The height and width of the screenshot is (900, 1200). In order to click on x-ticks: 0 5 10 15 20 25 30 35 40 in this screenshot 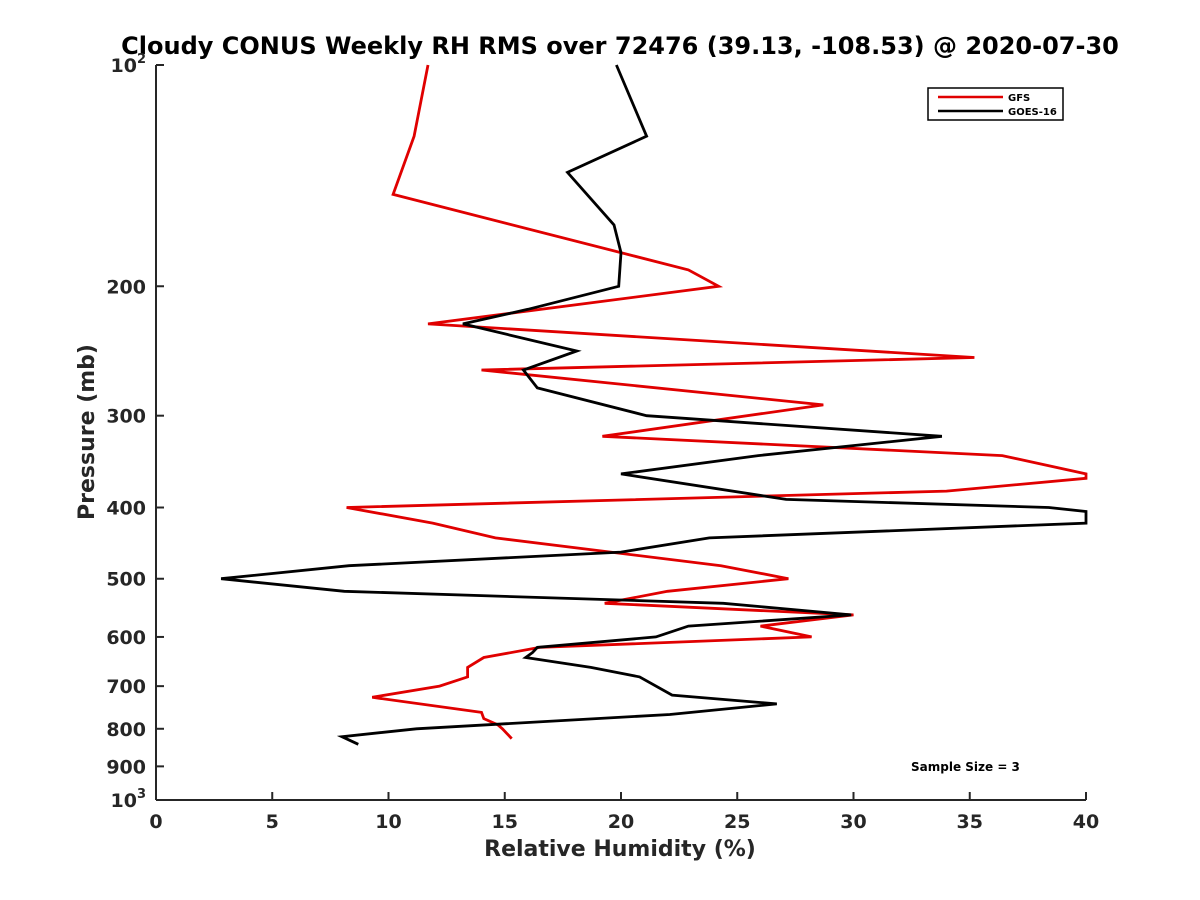, I will do `click(624, 812)`.